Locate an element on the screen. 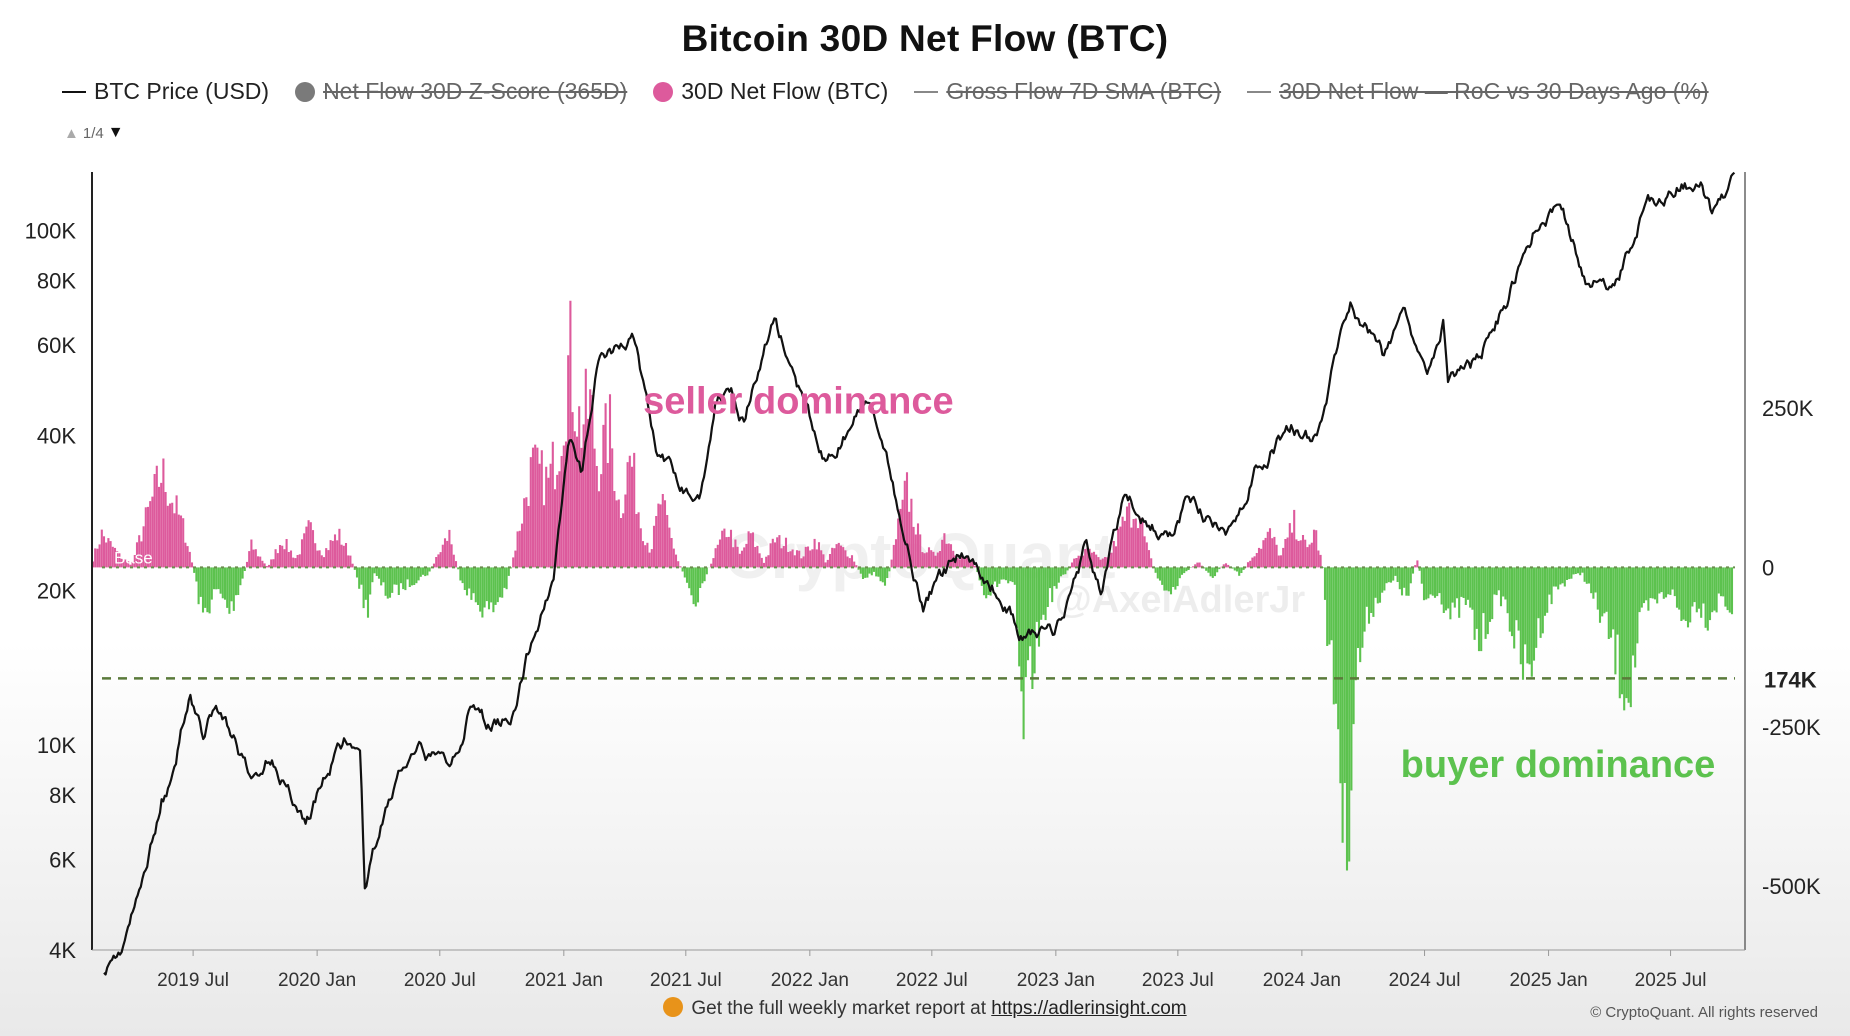  x-tick-label: 2021 Jul is located at coordinates (686, 980).